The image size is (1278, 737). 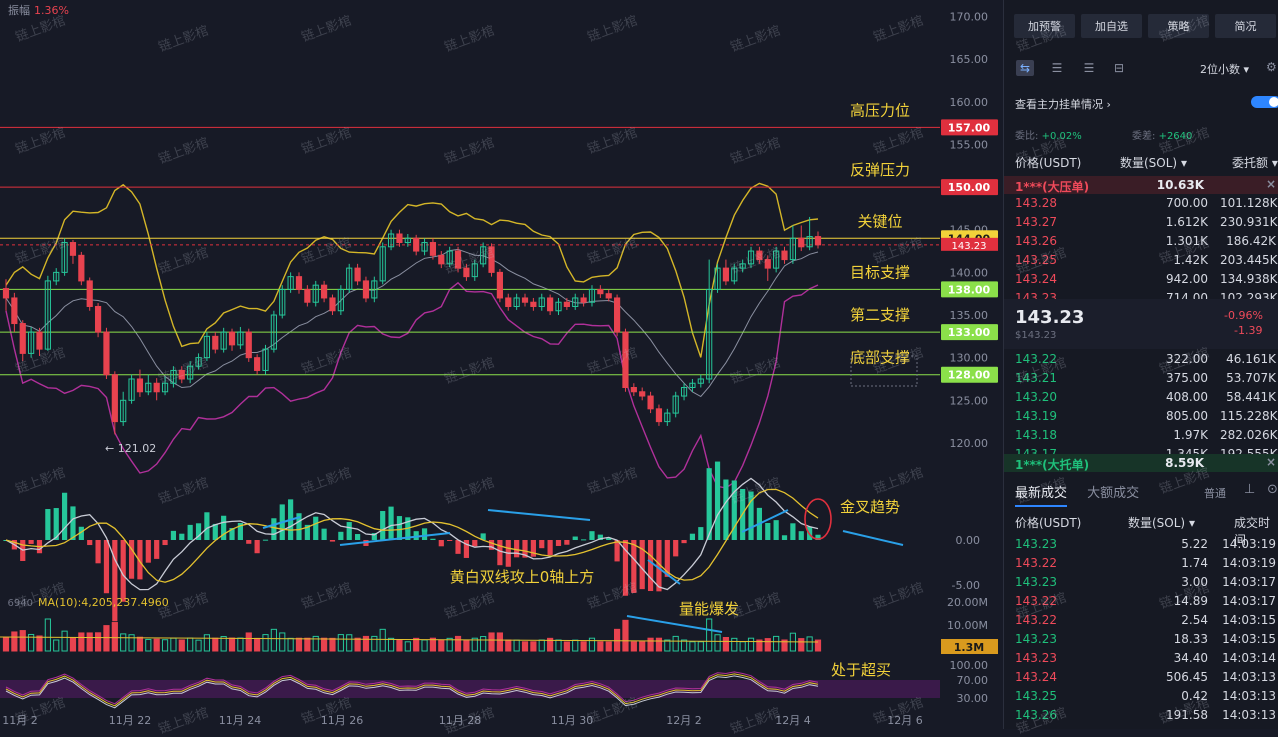 I want to click on row-price: 143.26, so click(x=1036, y=241).